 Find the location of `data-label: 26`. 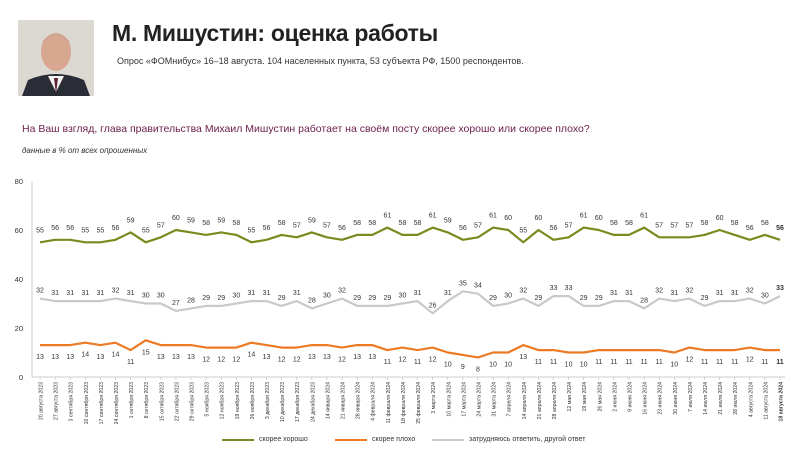

data-label: 26 is located at coordinates (433, 305).